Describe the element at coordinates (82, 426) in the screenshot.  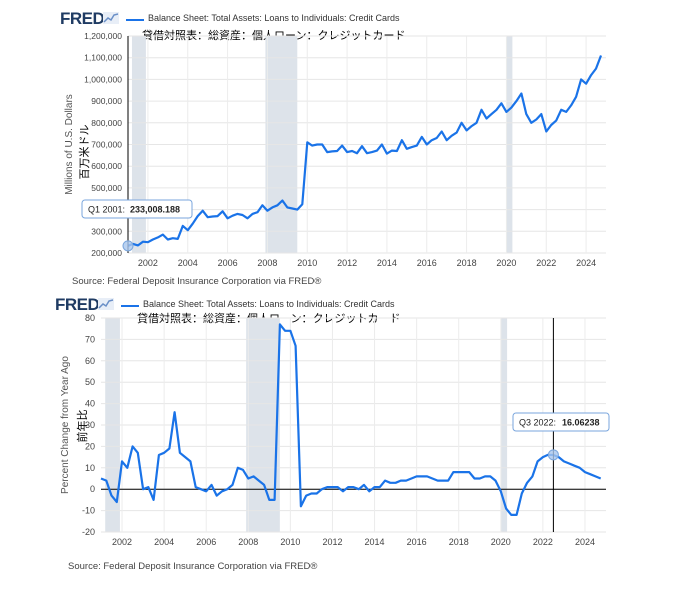
I see `y-axis-title-japanese: 前年比` at that location.